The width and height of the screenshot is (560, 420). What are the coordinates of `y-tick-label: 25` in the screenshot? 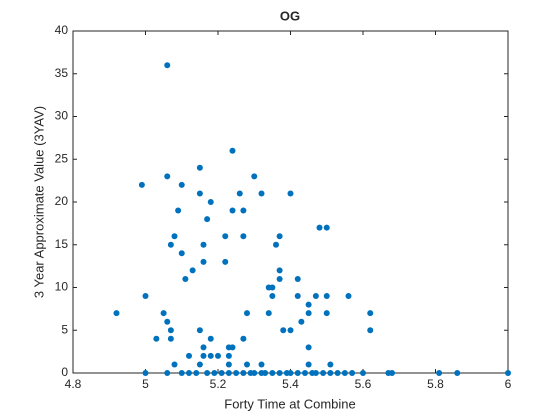 It's located at (62, 158).